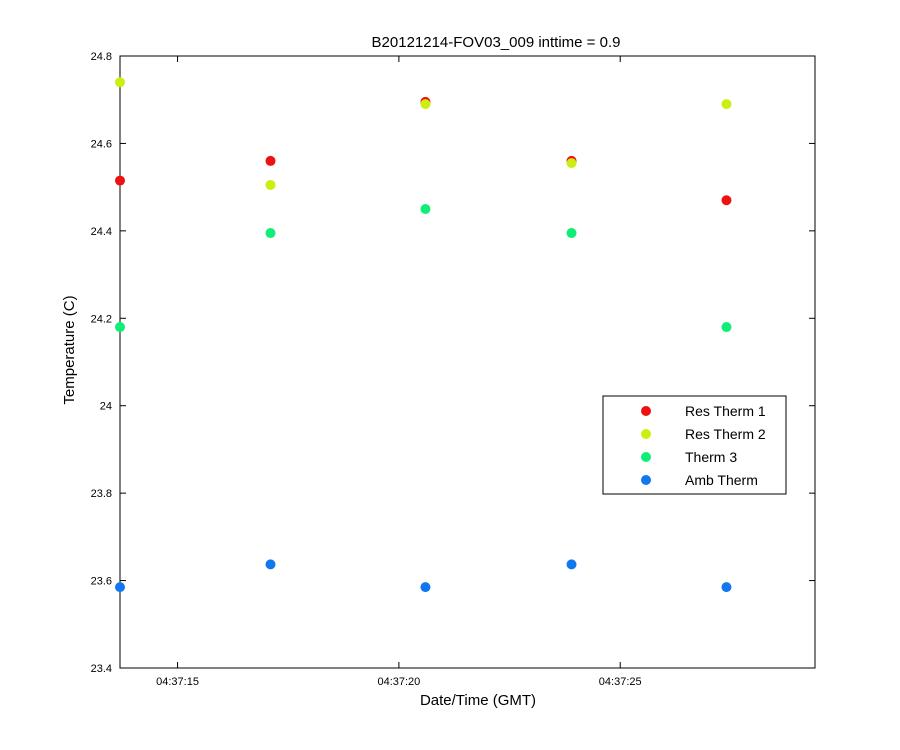  I want to click on legend-label: Therm 3, so click(711, 457).